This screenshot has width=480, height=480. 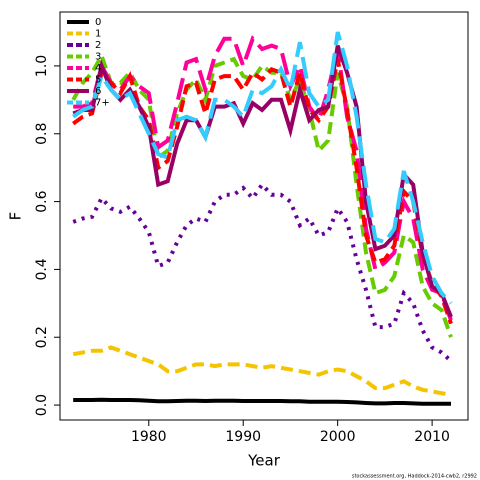 I want to click on legend-label: 7+, so click(x=102, y=103).